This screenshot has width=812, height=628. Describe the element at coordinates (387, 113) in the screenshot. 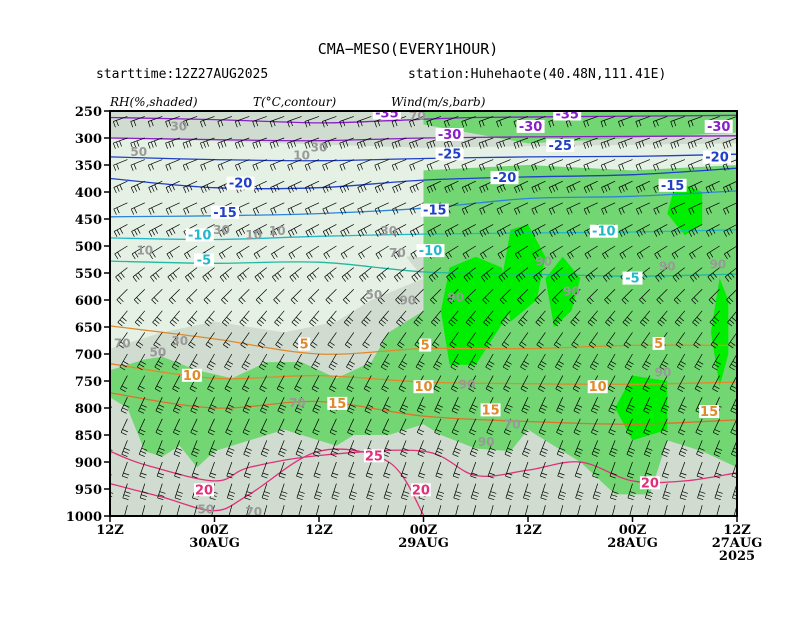

I see `temperature-label: -35` at that location.